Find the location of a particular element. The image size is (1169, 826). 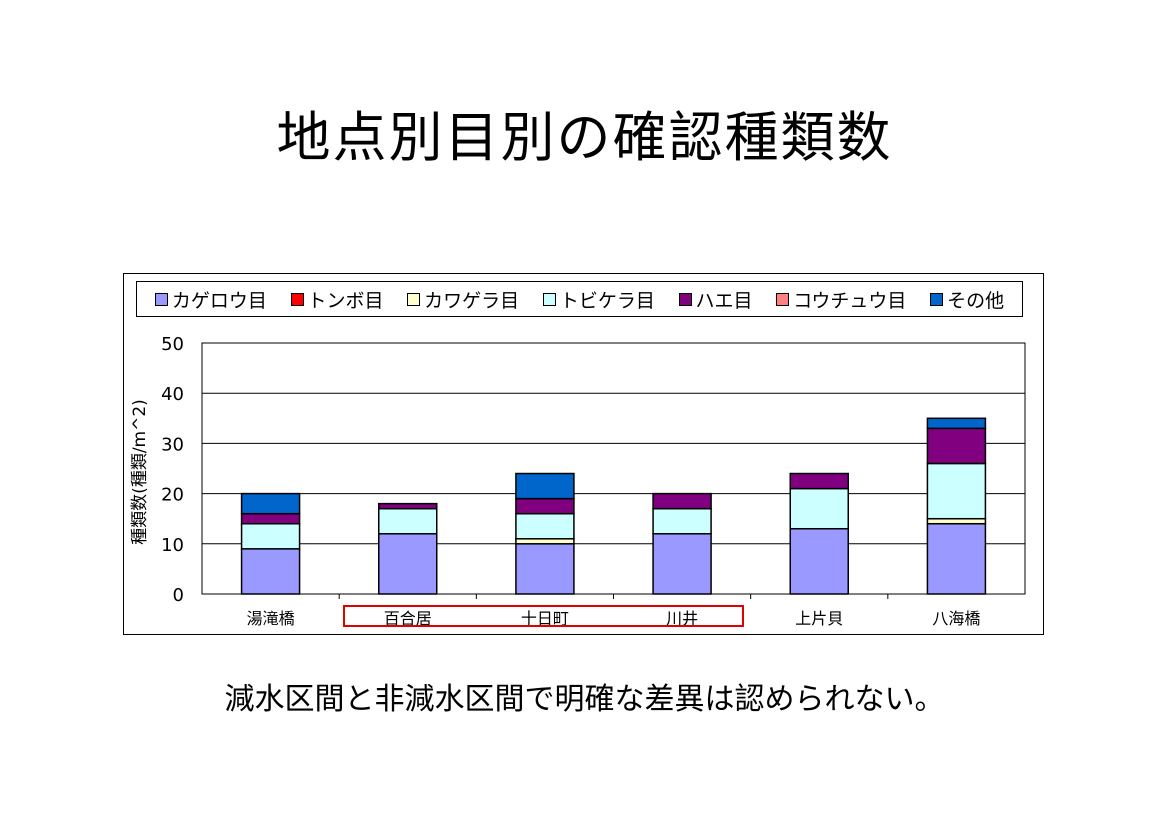

y-tick-label: 0 is located at coordinates (178, 595).